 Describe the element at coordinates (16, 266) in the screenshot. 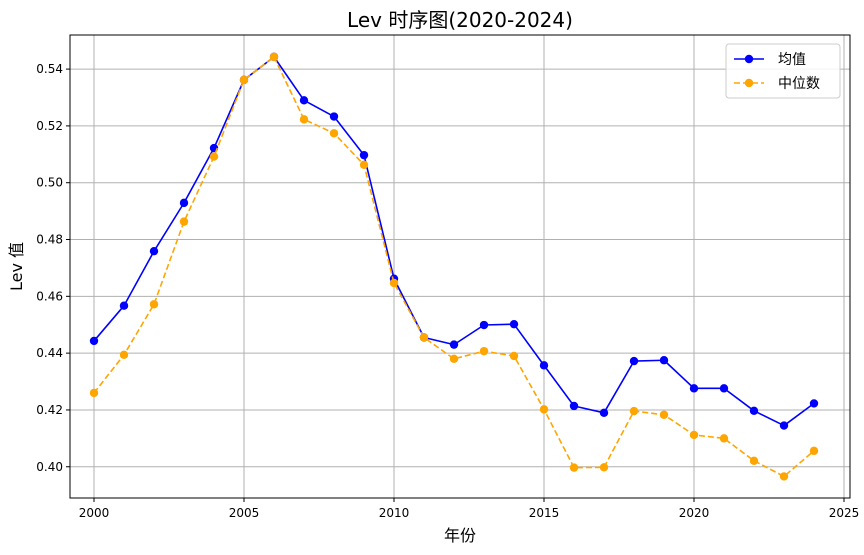

I see `y-axis-label: Lev 值` at that location.